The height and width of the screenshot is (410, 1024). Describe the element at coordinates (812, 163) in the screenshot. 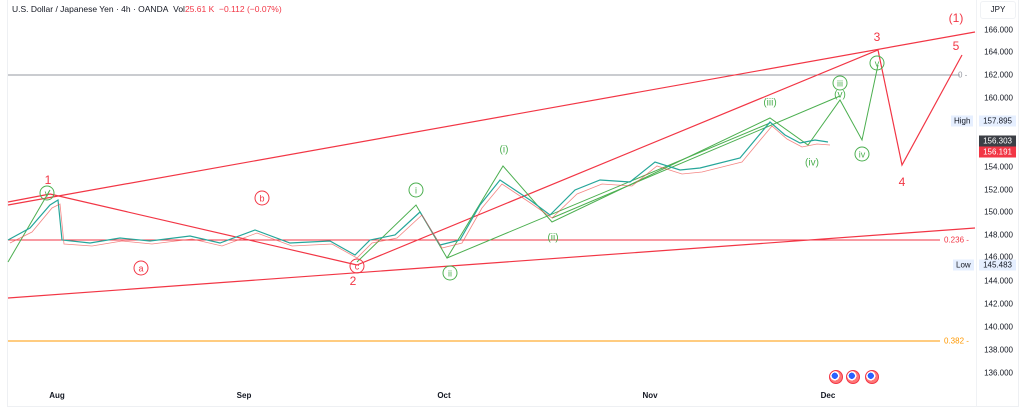

I see `wave-label-iv-paren: (iv)` at that location.